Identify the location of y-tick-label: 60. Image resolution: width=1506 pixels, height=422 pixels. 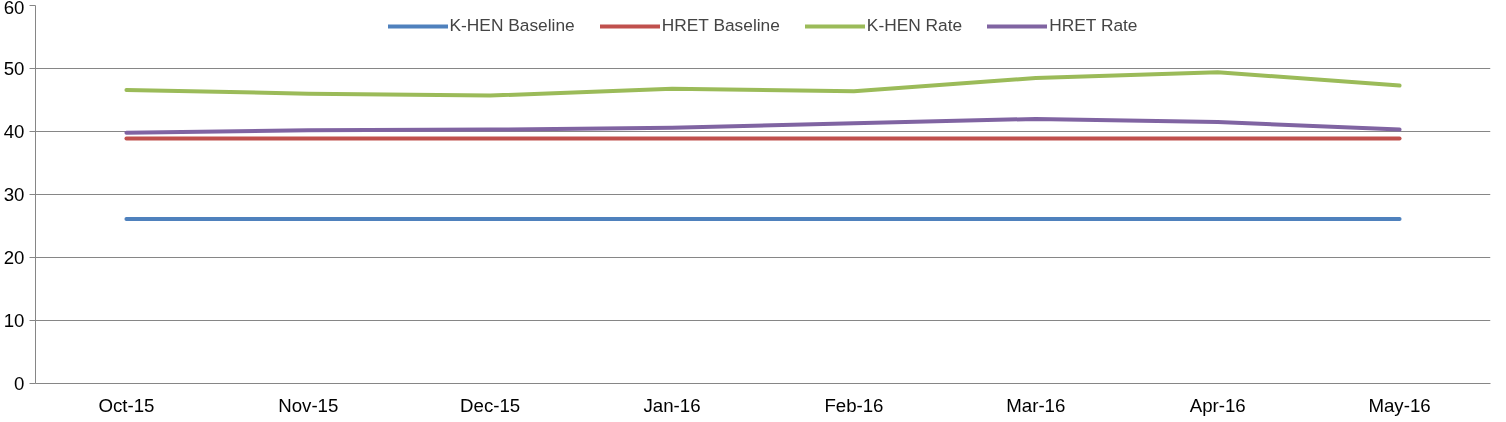
(14, 9).